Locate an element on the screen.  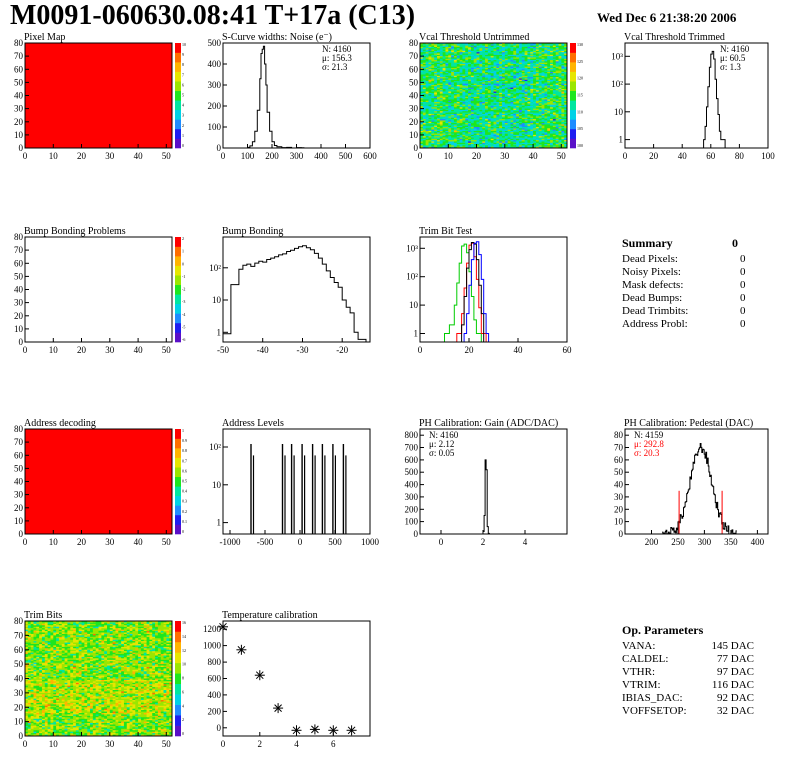
colorbar-segment is located at coordinates (178, 289).